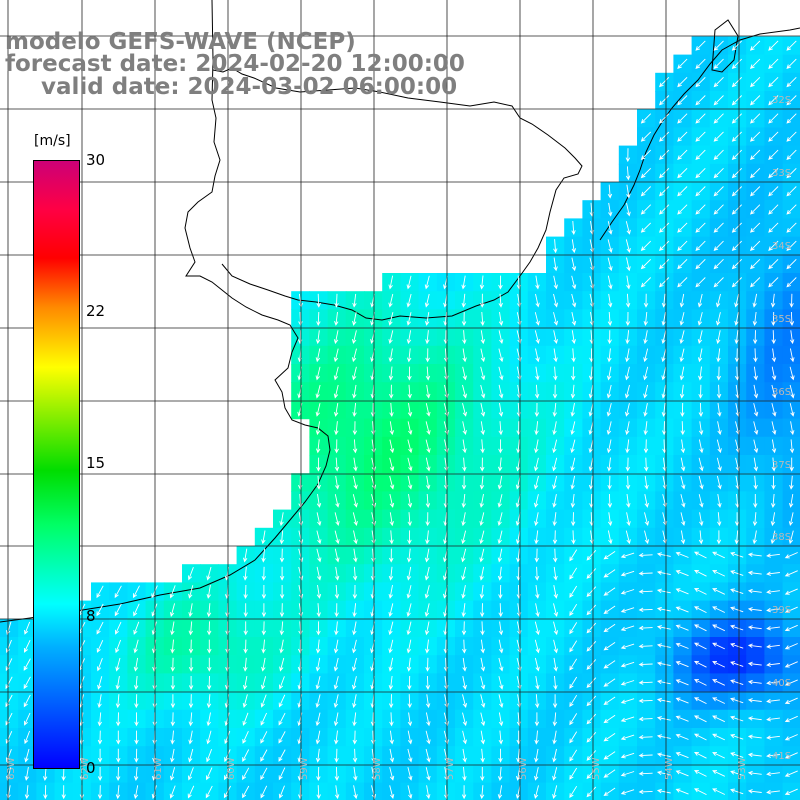 The width and height of the screenshot is (800, 800). What do you see at coordinates (781, 465) in the screenshot?
I see `latitude-label: 37S` at bounding box center [781, 465].